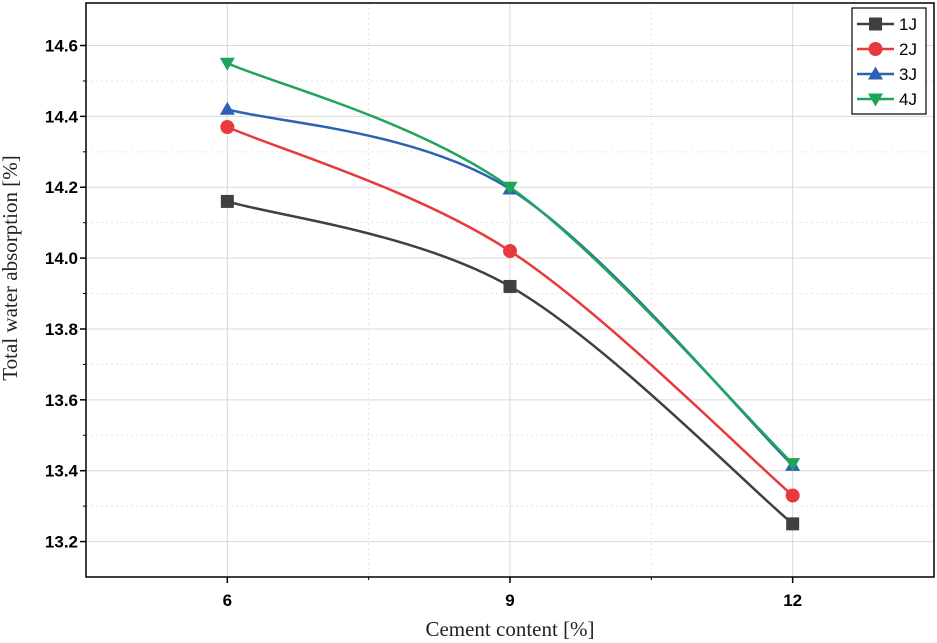 This screenshot has height=643, width=937. I want to click on y-tick-label: 14.0, so click(61, 258).